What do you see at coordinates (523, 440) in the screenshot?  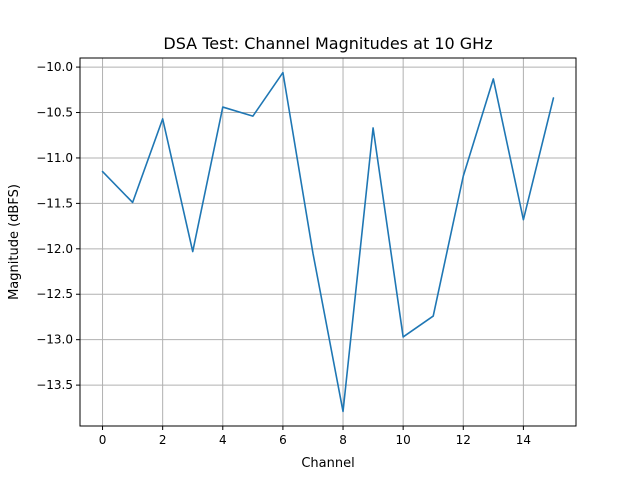 I see `x-tick-label: 14` at bounding box center [523, 440].